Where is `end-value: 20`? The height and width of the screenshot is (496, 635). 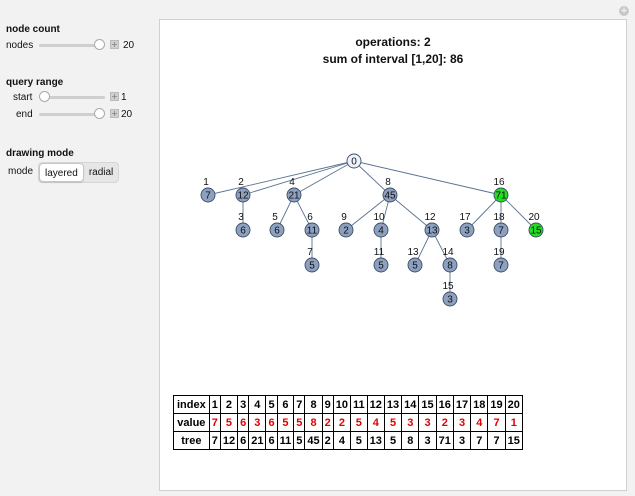
end-value: 20 is located at coordinates (127, 114).